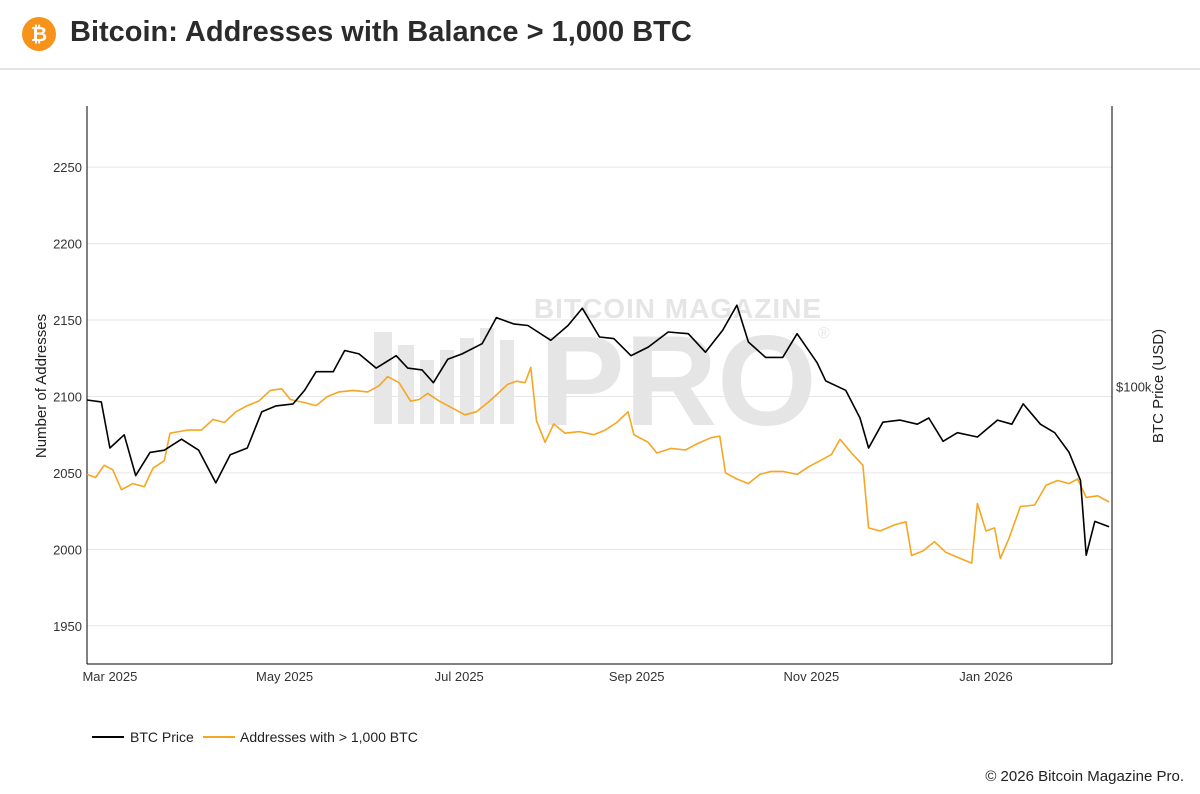  What do you see at coordinates (284, 676) in the screenshot?
I see `x-tick-label: May 2025` at bounding box center [284, 676].